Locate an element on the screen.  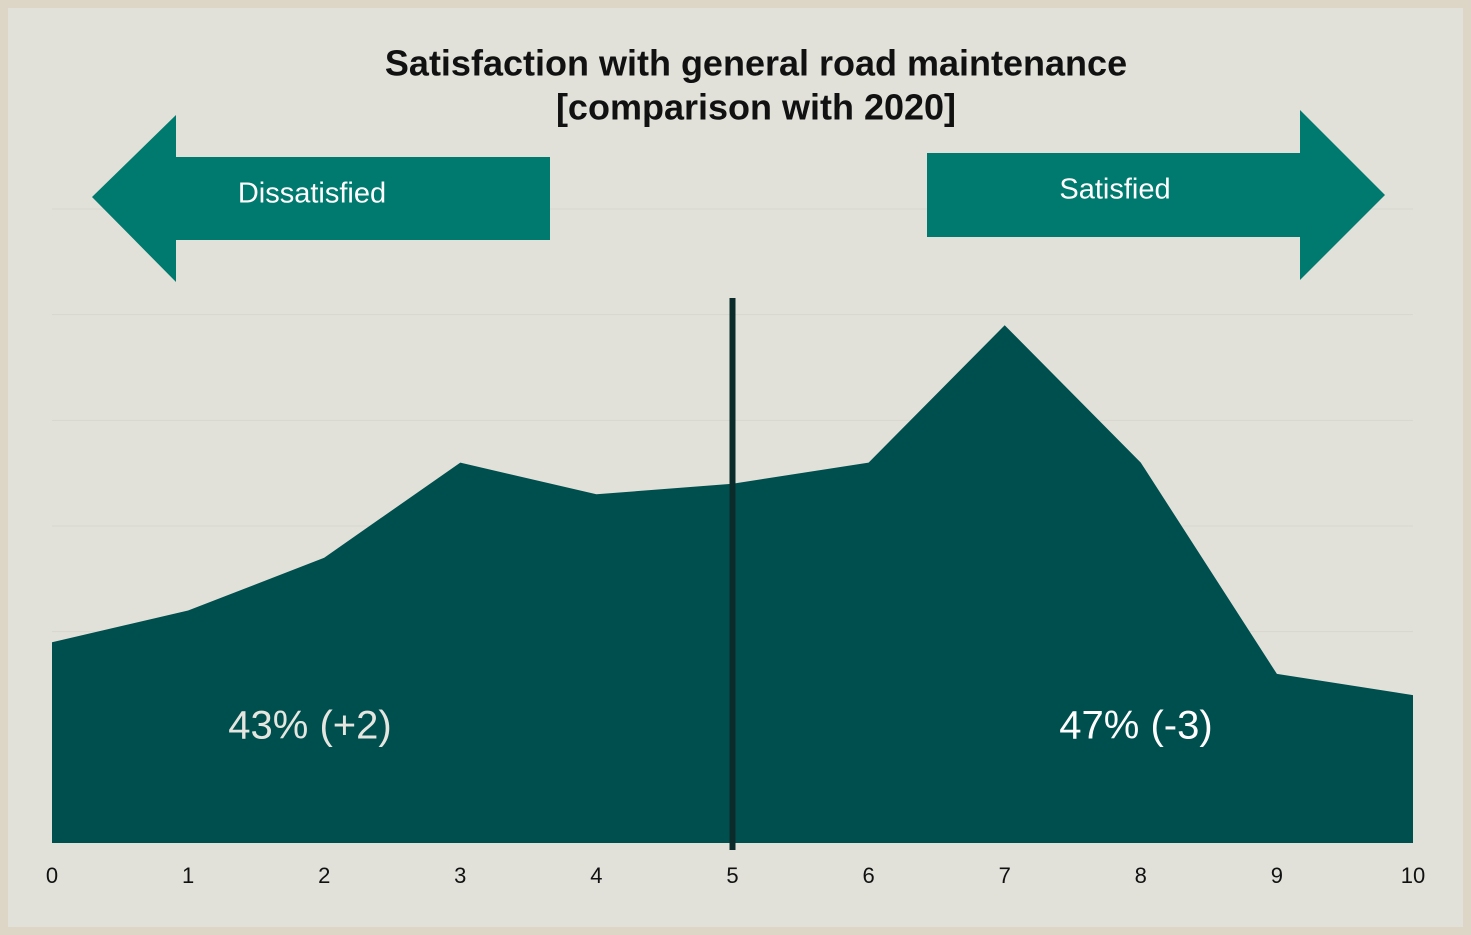
annotation: 43% (+2) is located at coordinates (309, 726).